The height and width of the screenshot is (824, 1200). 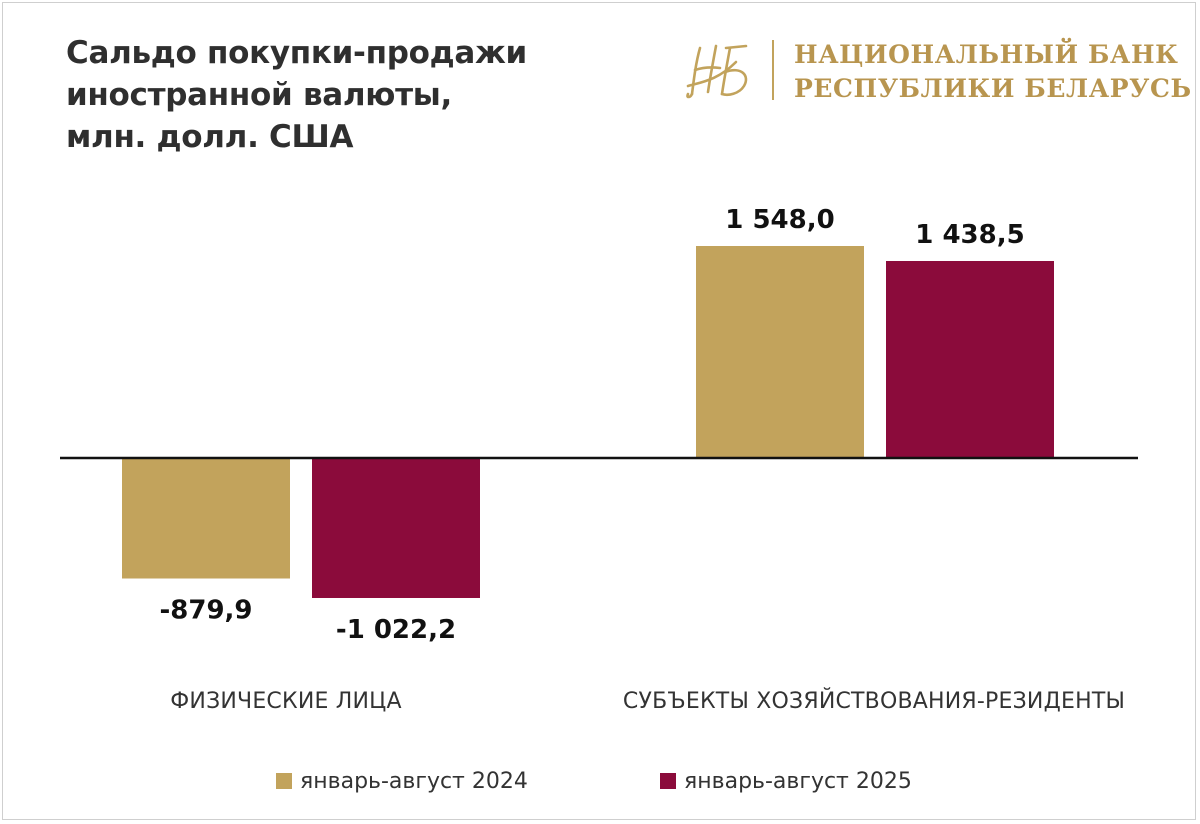 What do you see at coordinates (296, 53) in the screenshot?
I see `chart-title-line: Сальдо покупки-продажи` at bounding box center [296, 53].